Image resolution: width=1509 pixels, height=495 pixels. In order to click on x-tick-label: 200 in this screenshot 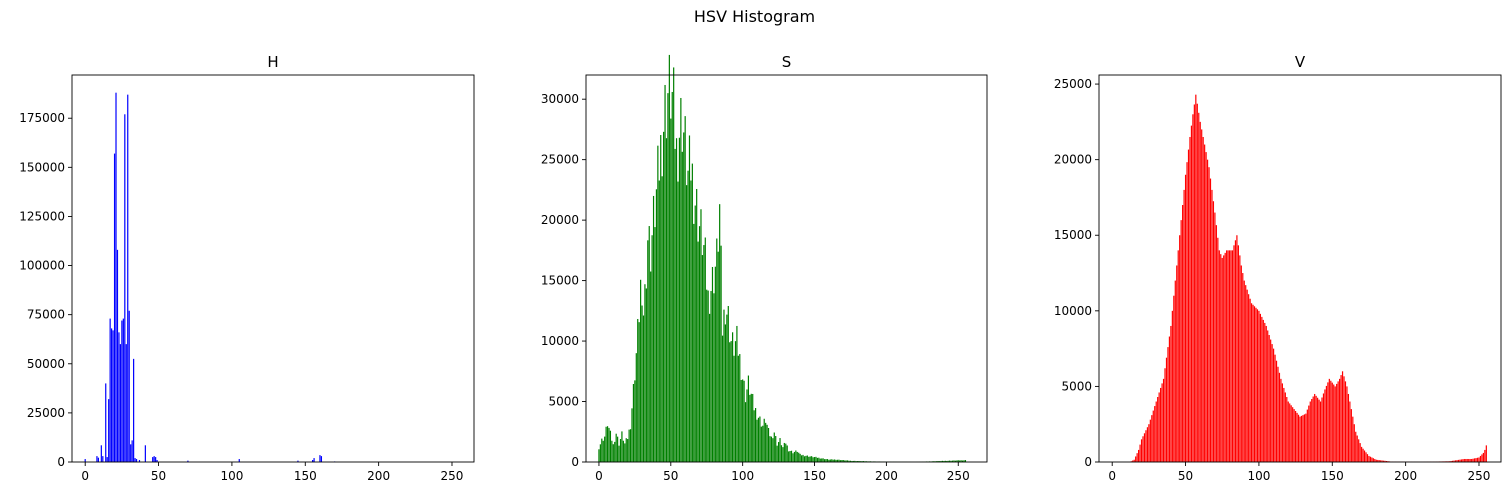, I will do `click(378, 476)`.